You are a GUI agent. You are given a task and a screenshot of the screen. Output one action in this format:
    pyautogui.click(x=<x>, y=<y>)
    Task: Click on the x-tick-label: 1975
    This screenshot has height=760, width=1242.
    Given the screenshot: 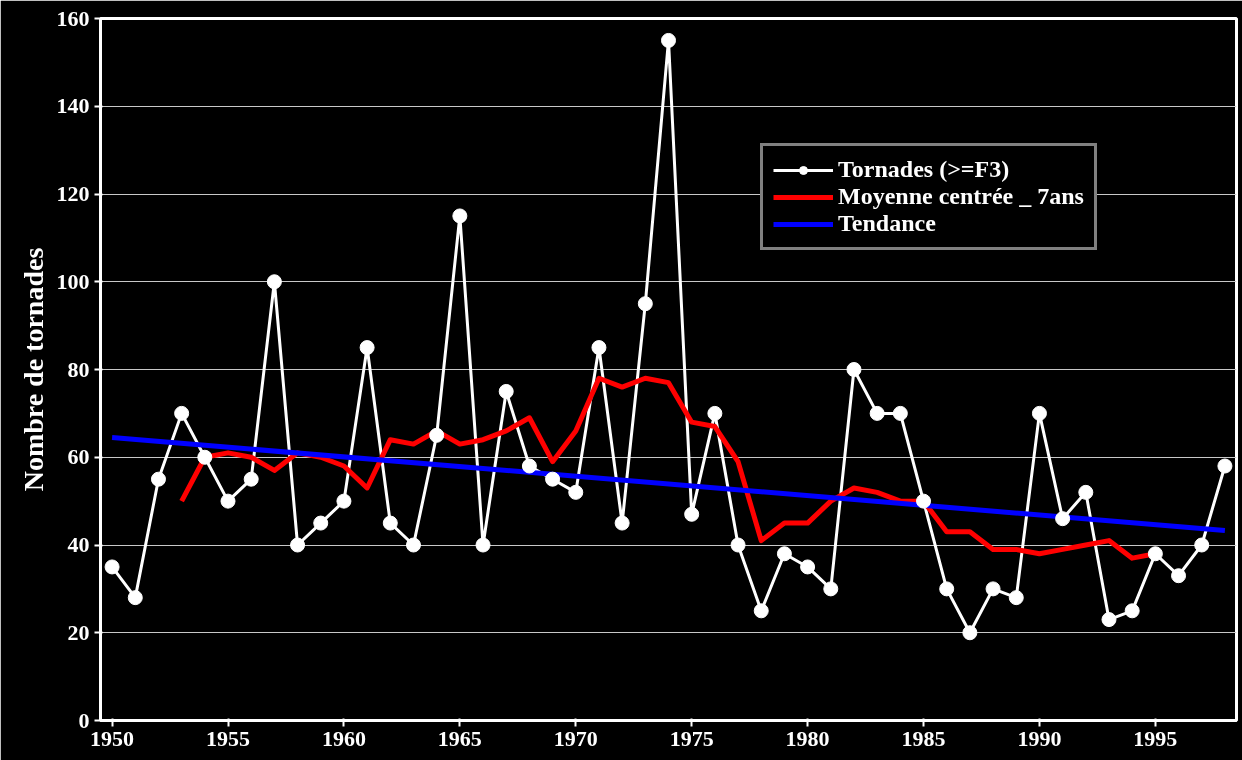 What is the action you would take?
    pyautogui.click(x=691, y=738)
    